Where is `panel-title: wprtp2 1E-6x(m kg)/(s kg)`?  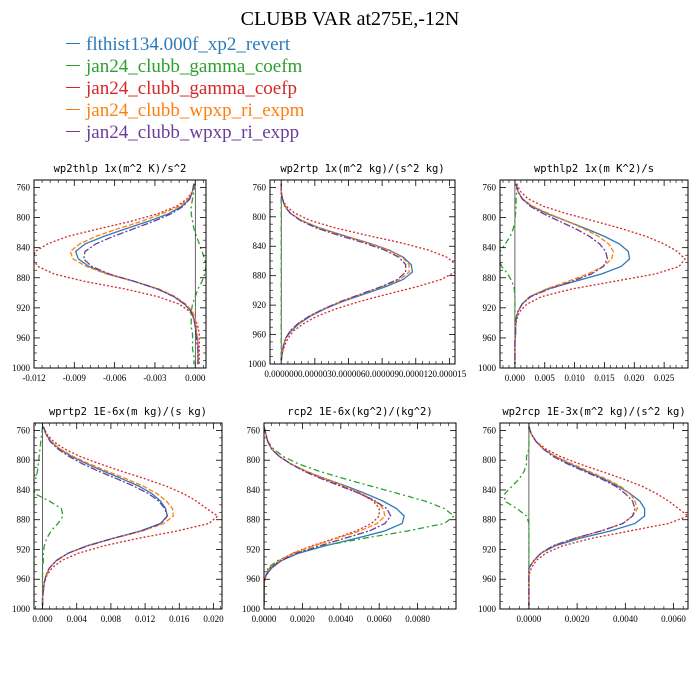
panel-title: wprtp2 1E-6x(m kg)/(s kg) is located at coordinates (128, 412).